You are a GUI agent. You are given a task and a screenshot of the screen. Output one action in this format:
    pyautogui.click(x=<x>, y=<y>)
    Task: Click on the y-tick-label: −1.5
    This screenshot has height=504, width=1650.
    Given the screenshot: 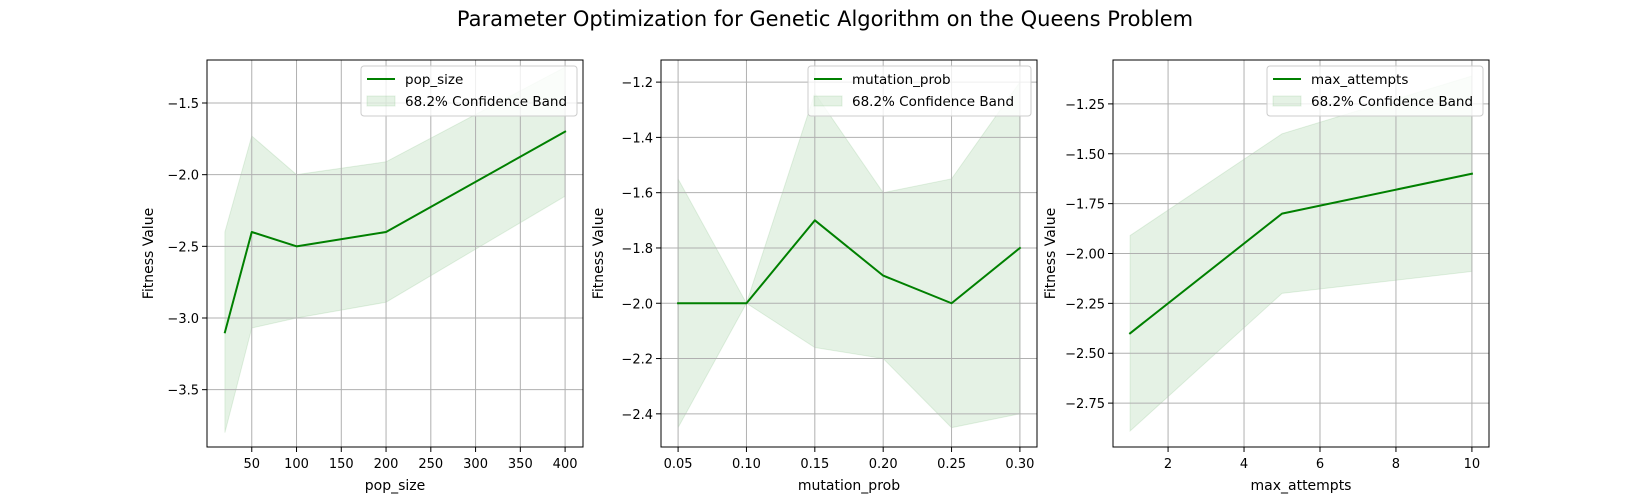 What is the action you would take?
    pyautogui.click(x=183, y=104)
    